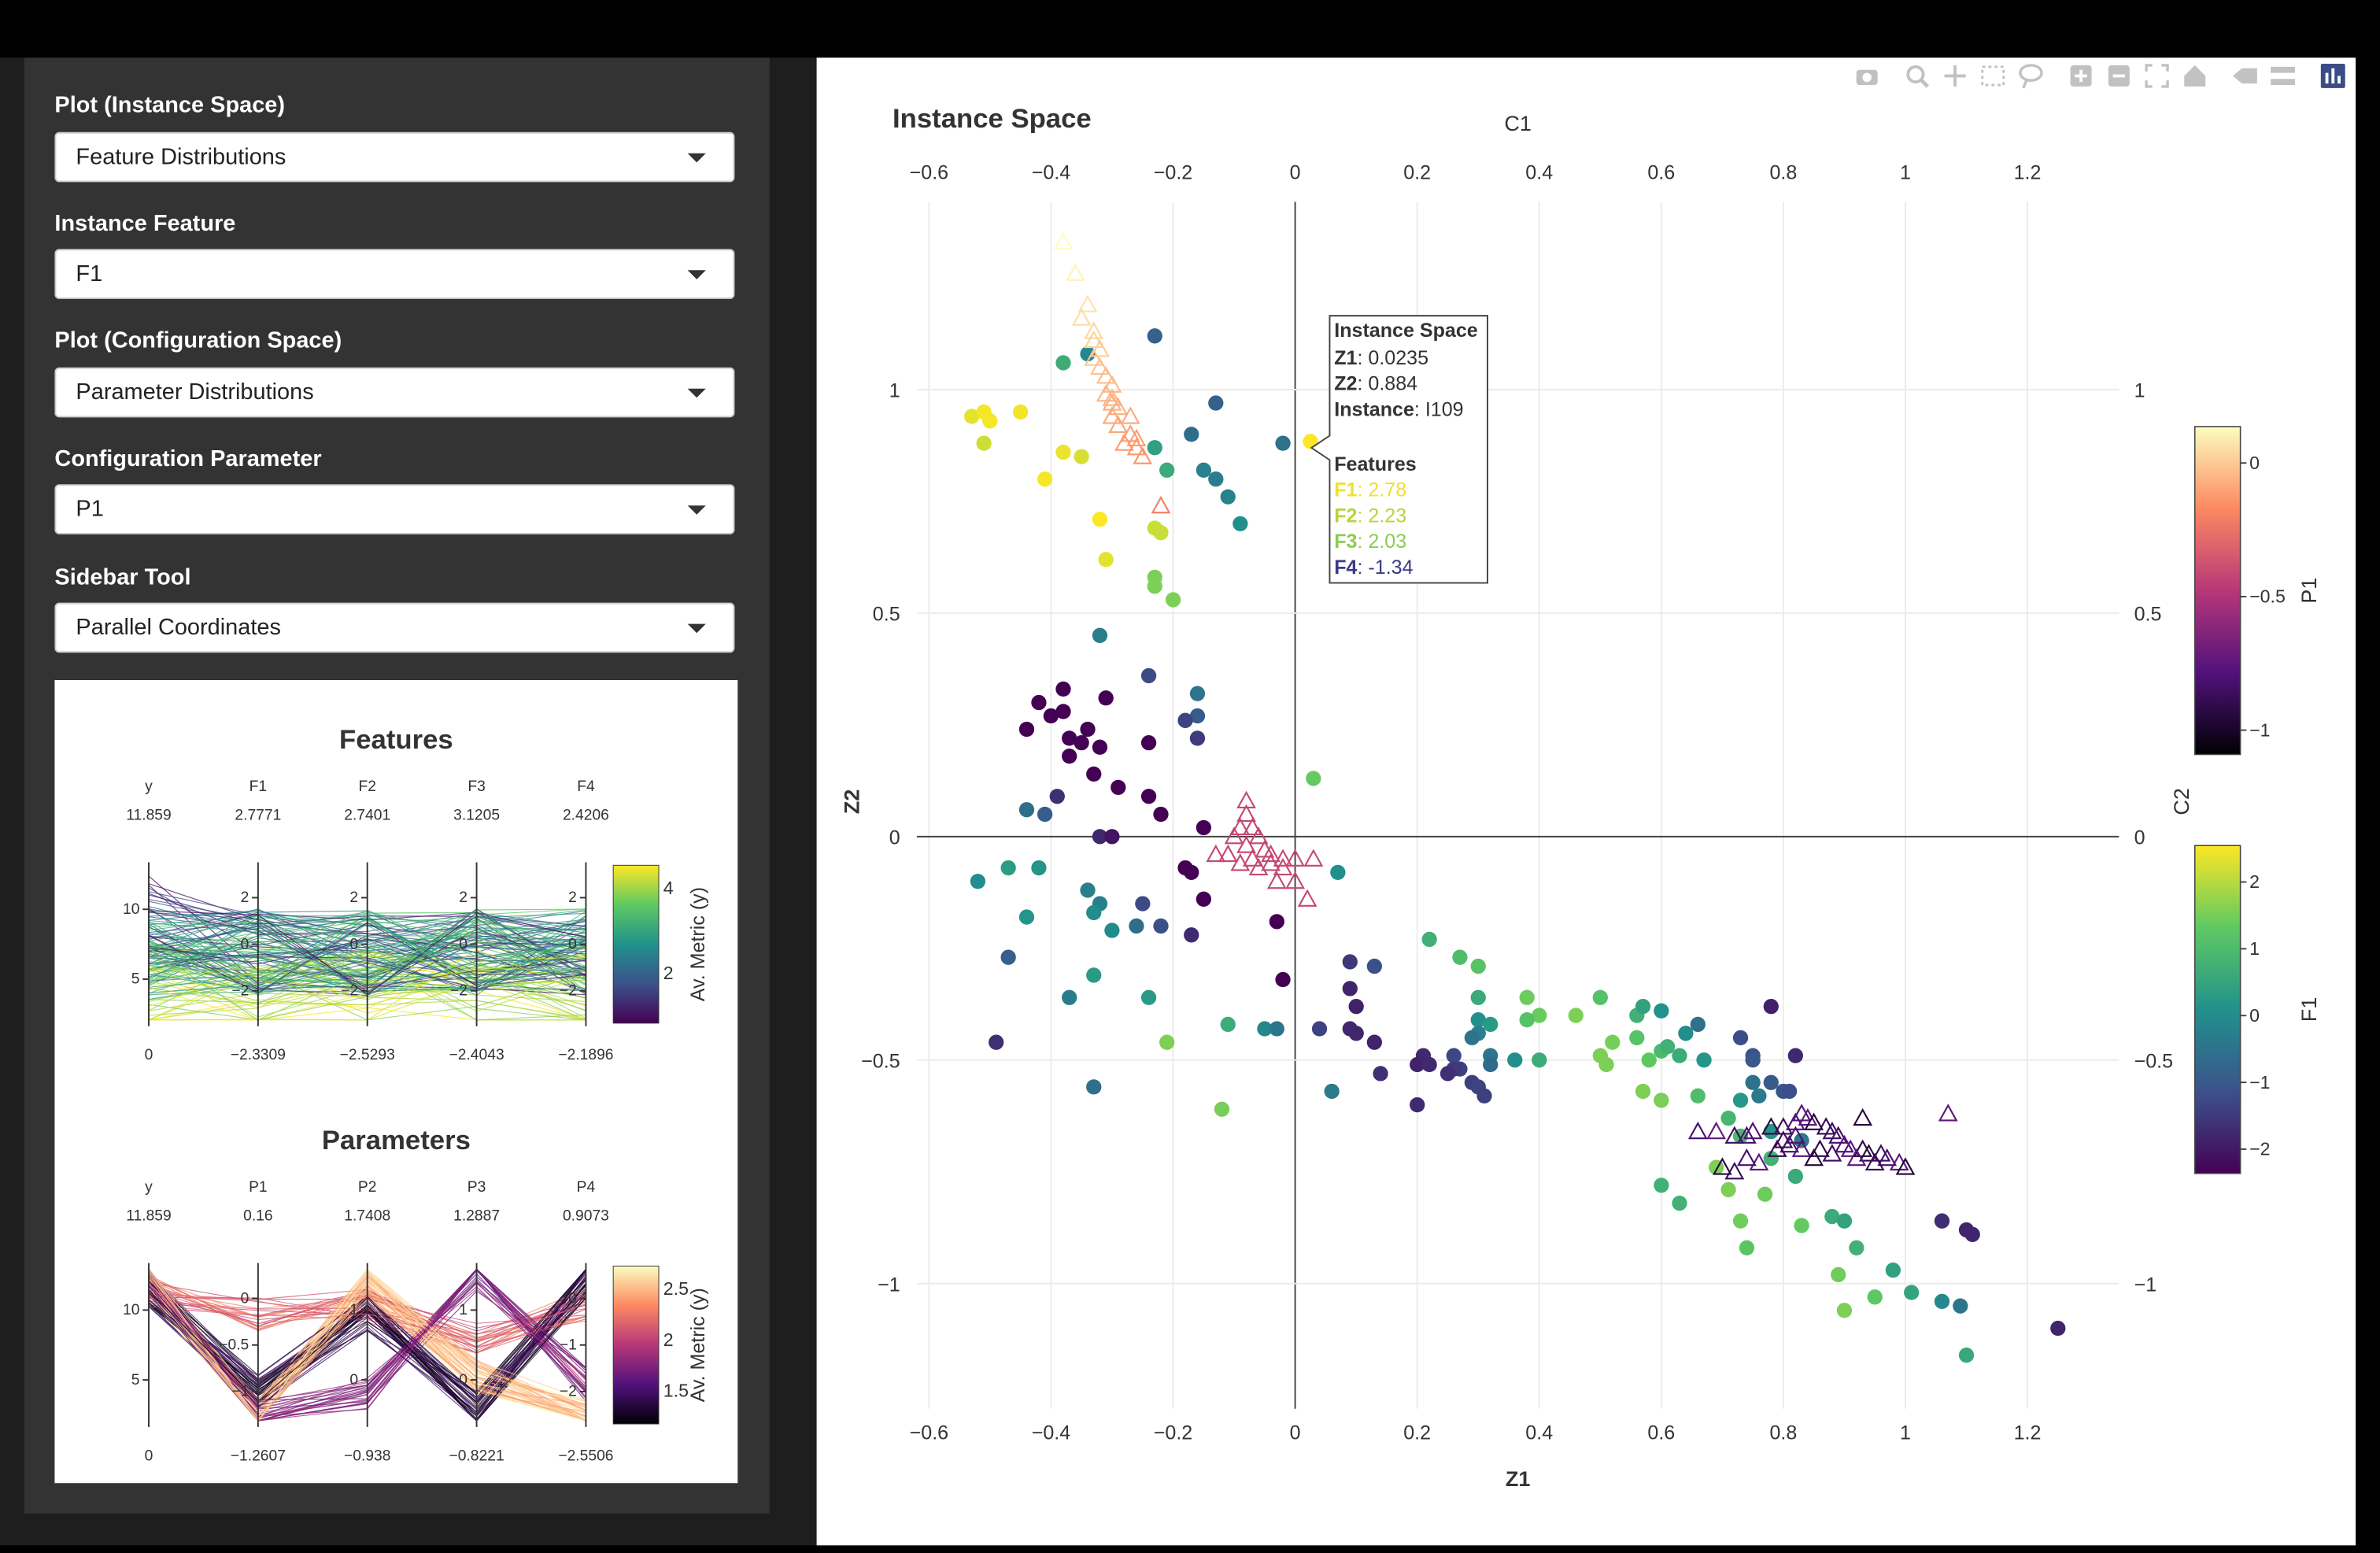 The height and width of the screenshot is (1553, 2380). What do you see at coordinates (2195, 76) in the screenshot?
I see `reset-axes-icon` at bounding box center [2195, 76].